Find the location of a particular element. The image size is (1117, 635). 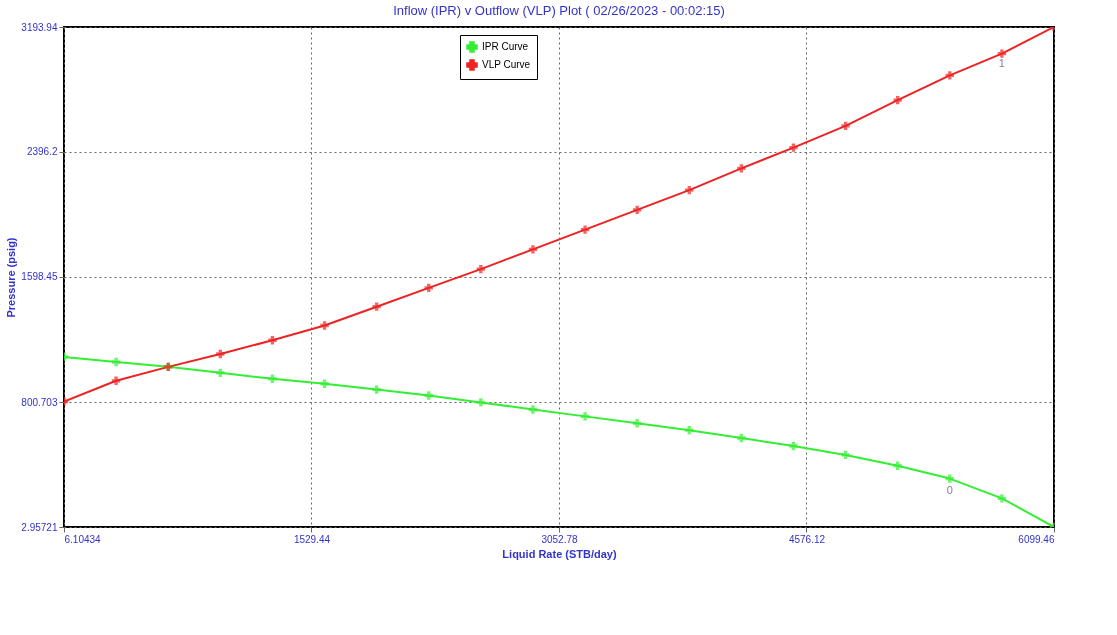

y-axis-title: Pressure (psig) is located at coordinates (11, 277).